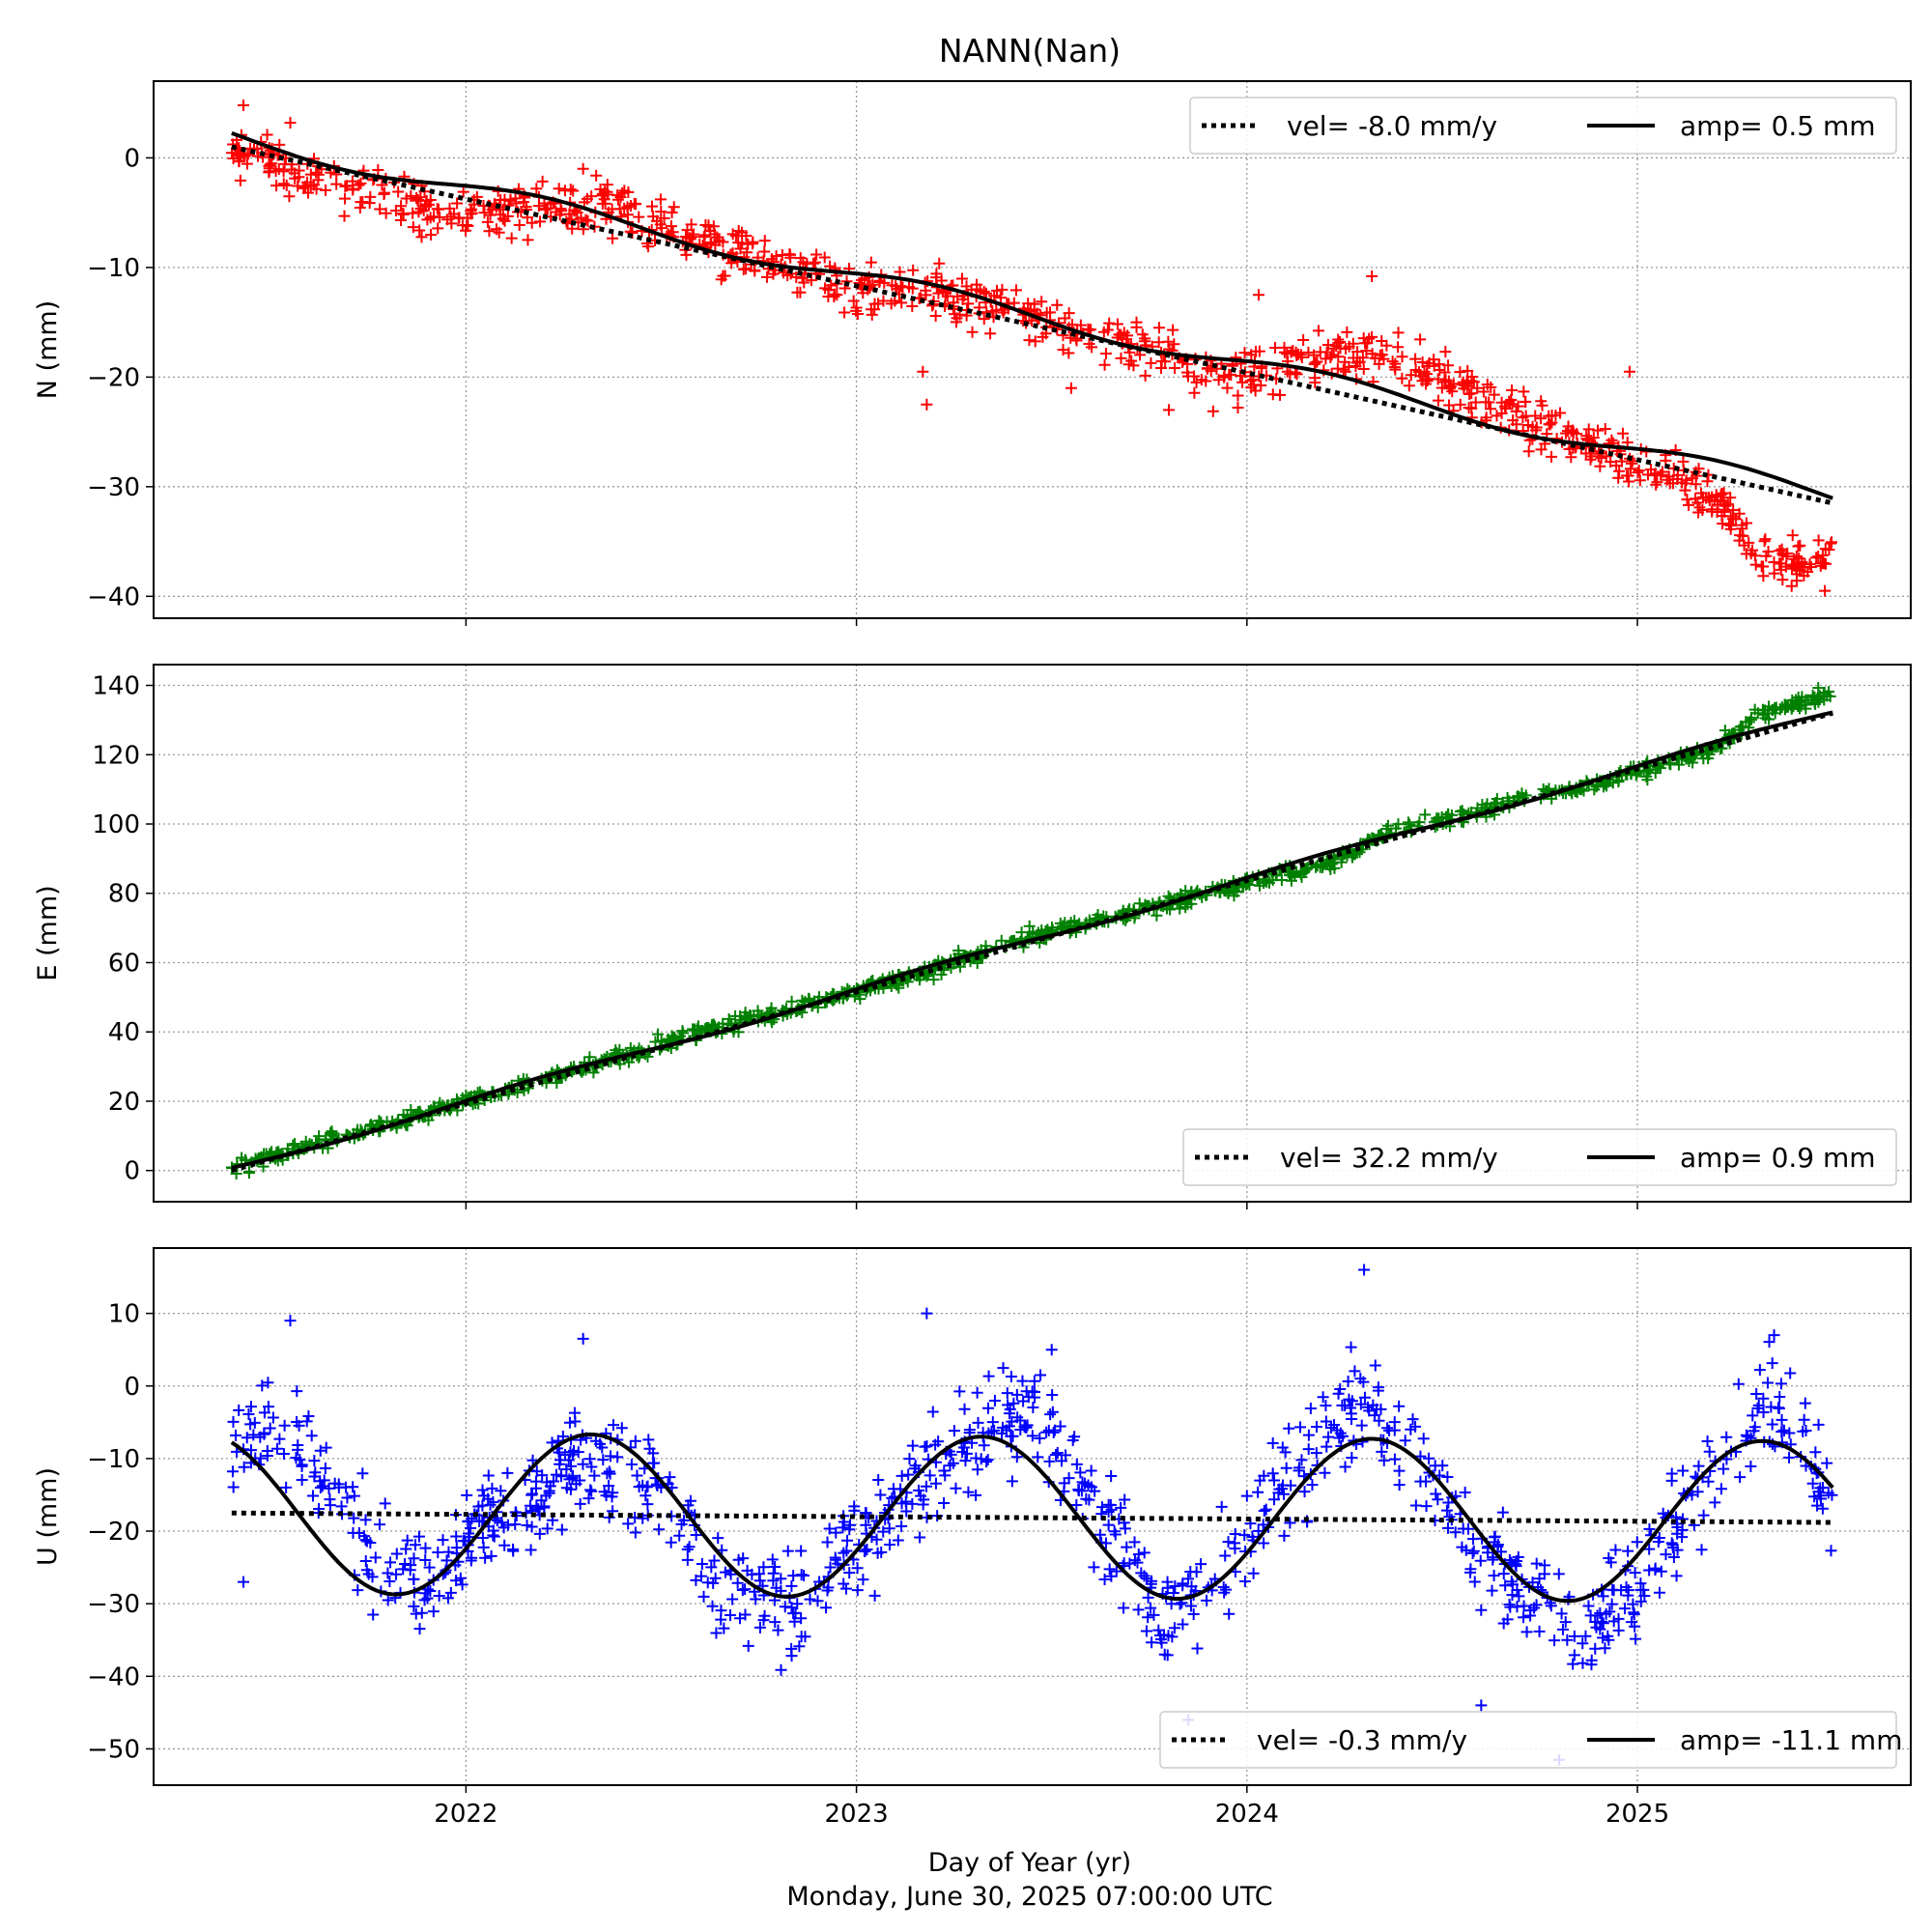 The height and width of the screenshot is (1932, 1932). What do you see at coordinates (113, 1676) in the screenshot?
I see `y-tick-label: −40` at bounding box center [113, 1676].